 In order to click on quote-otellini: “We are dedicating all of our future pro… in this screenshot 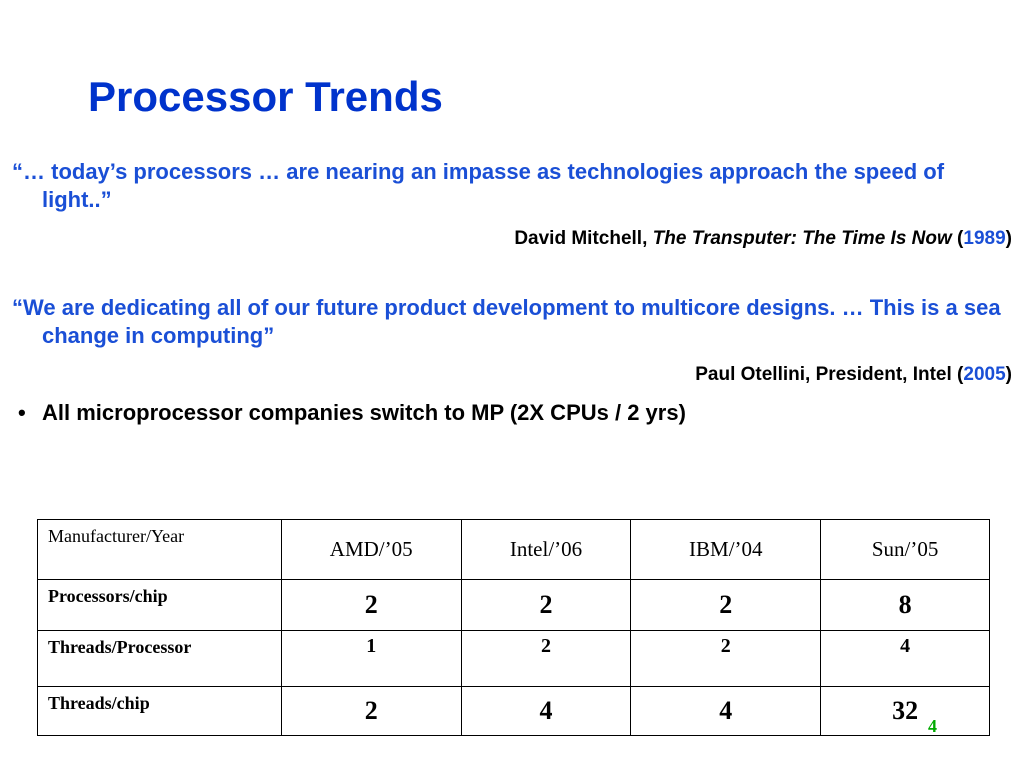, I will do `click(506, 321)`.